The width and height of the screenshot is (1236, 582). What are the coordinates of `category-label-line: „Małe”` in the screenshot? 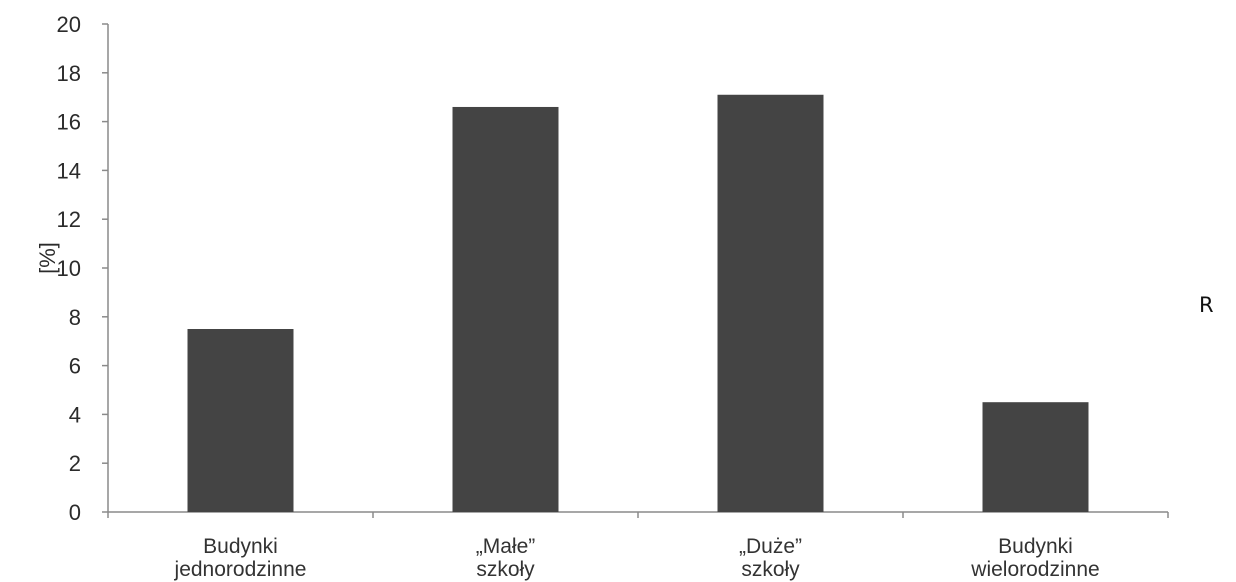 It's located at (506, 546).